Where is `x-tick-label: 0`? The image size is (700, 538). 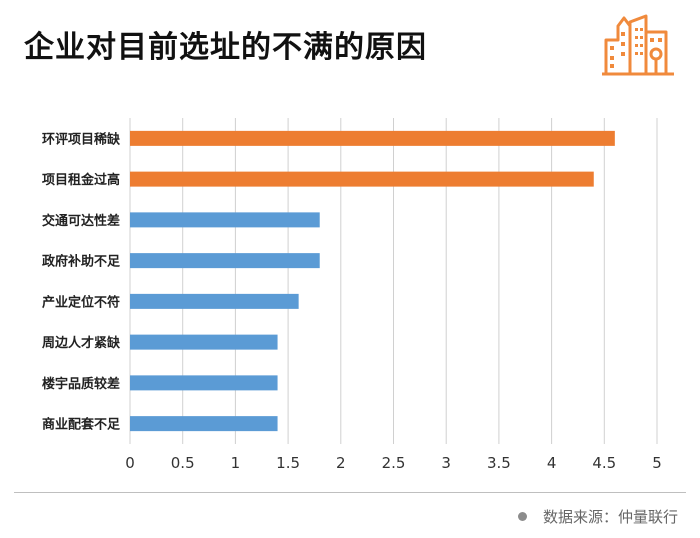 x-tick-label: 0 is located at coordinates (130, 463).